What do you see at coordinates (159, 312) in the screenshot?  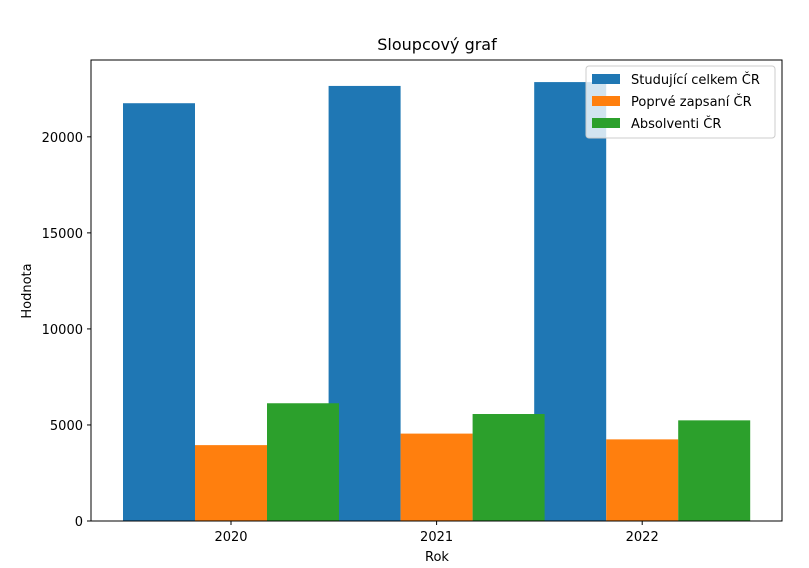 I see `bar-1-2020` at bounding box center [159, 312].